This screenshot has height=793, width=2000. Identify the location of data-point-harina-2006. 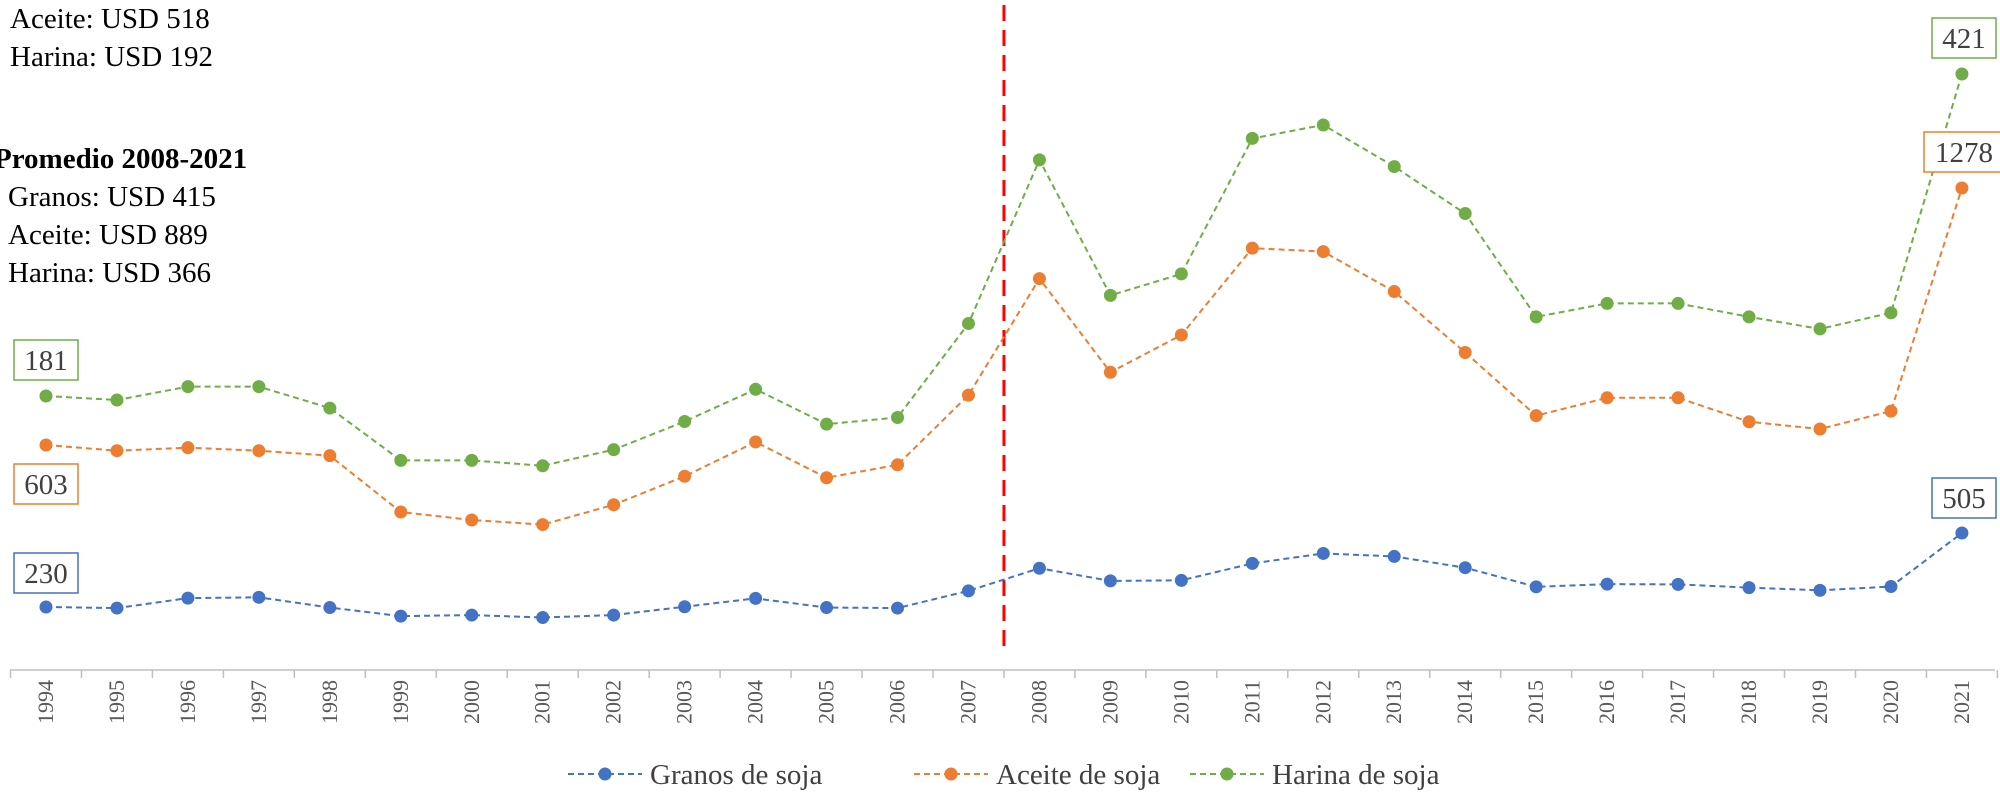
(898, 417).